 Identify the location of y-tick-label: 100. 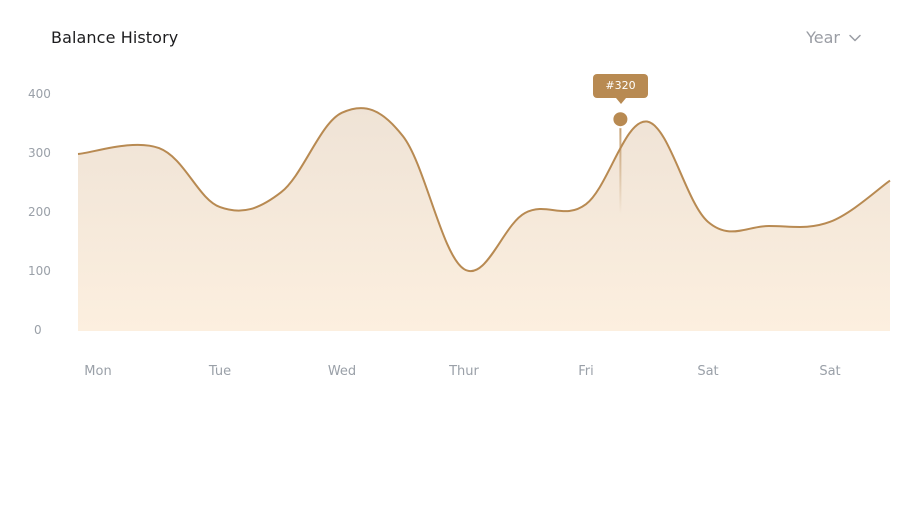
(39, 271).